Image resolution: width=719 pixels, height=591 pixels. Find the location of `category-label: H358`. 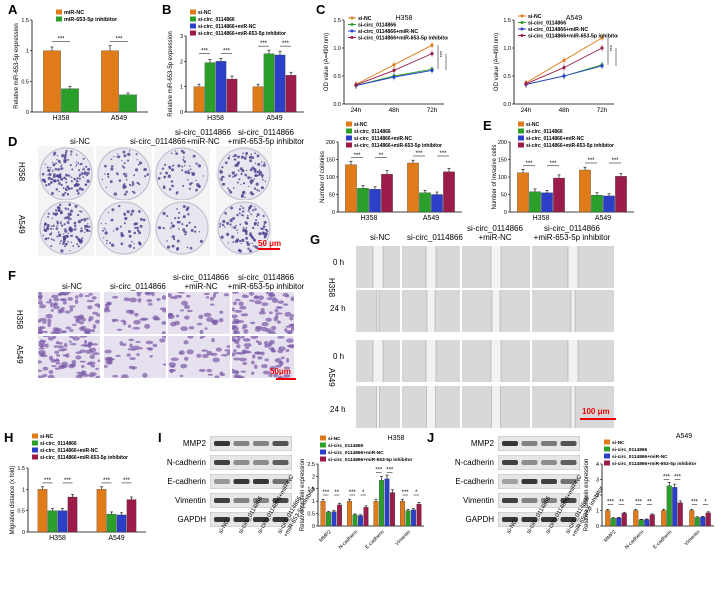

category-label: H358 is located at coordinates (215, 118).